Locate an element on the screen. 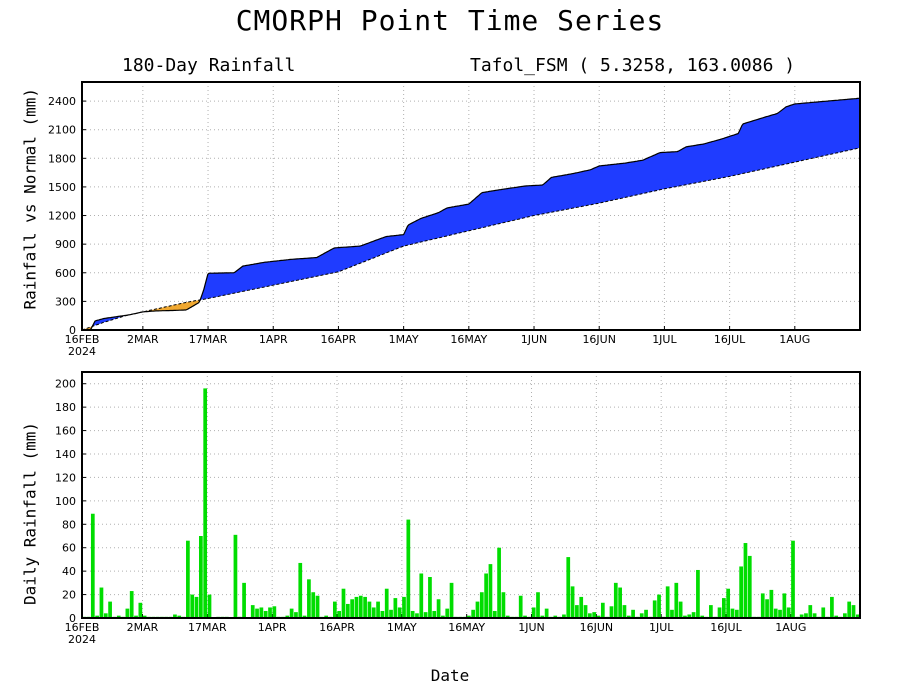  y-tick-label: 160 is located at coordinates (65, 431).